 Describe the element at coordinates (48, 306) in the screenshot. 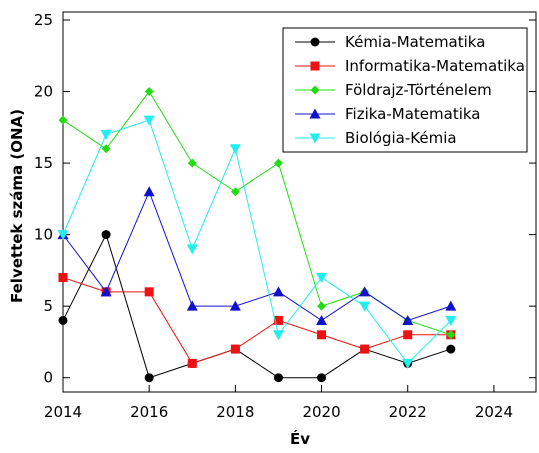

I see `y-tick-label: 5` at that location.